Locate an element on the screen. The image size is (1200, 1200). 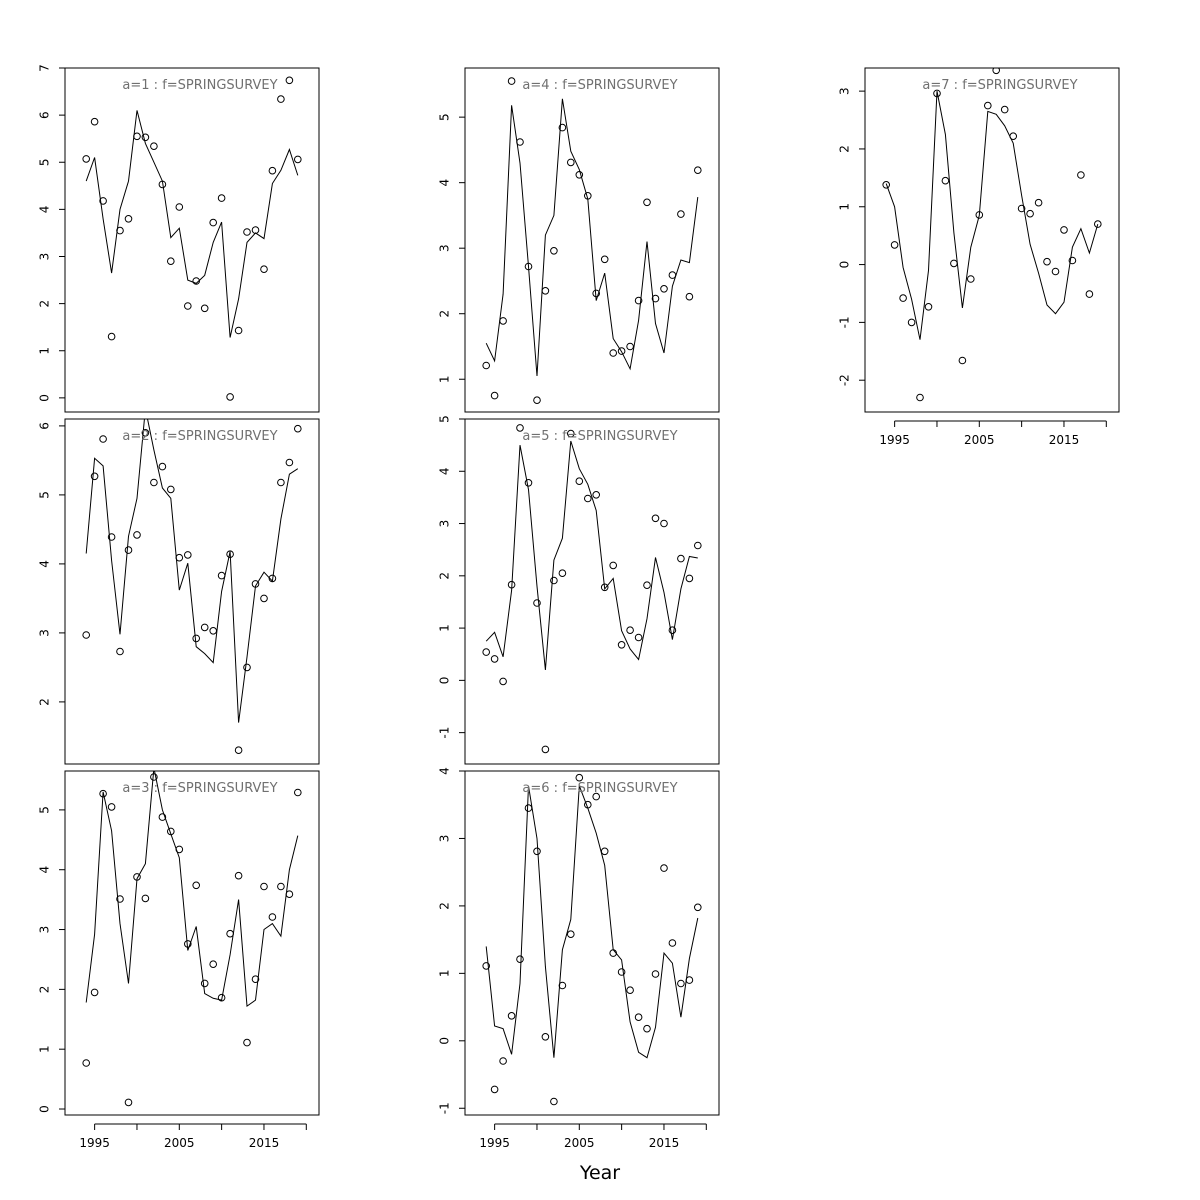
panel-2: 2 3 4 5 6 a=2 : f=SPRINGSURVEY is located at coordinates (179, 591).